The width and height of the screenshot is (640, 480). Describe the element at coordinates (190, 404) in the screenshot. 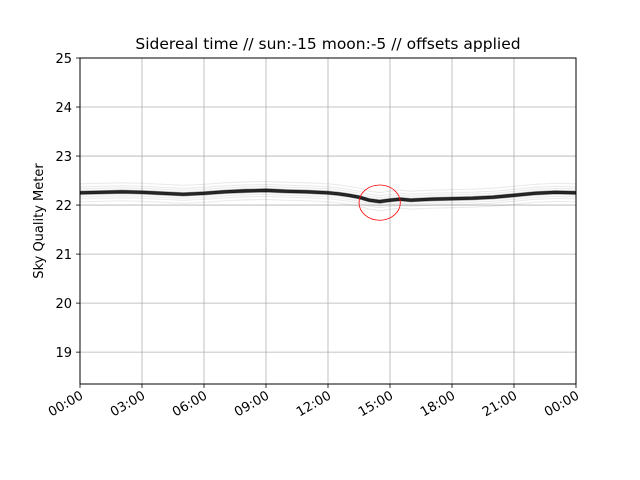

I see `x-tick-label: 06:00` at that location.